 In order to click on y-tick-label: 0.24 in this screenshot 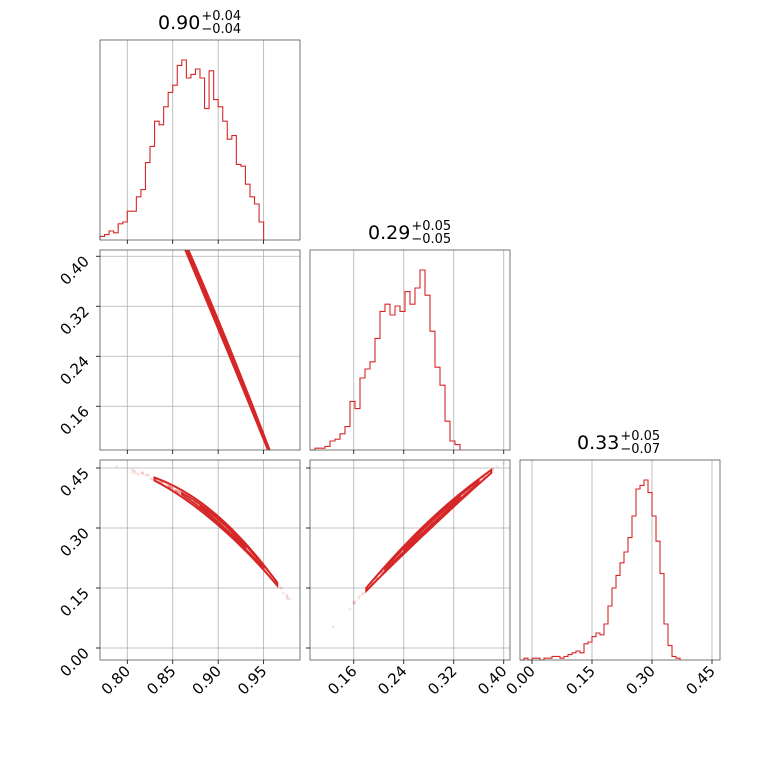, I will do `click(74, 370)`.